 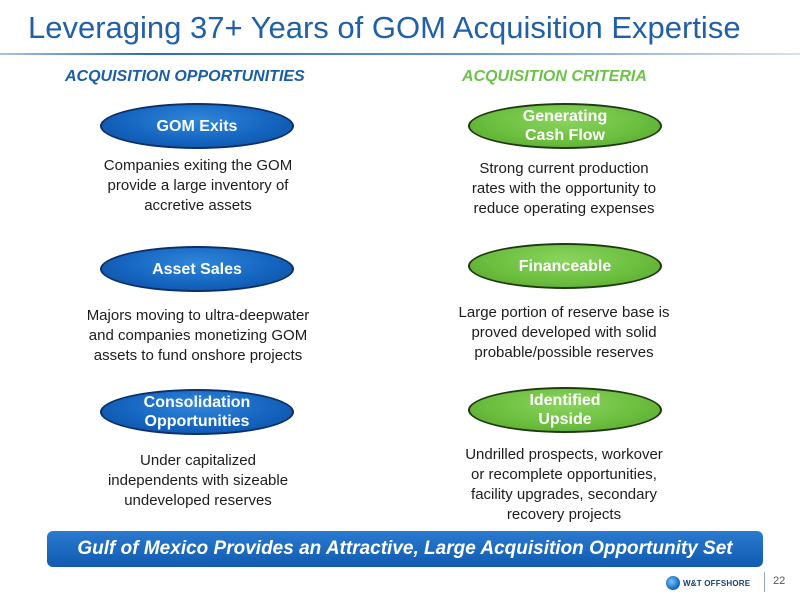 I want to click on title-divider, so click(x=400, y=54).